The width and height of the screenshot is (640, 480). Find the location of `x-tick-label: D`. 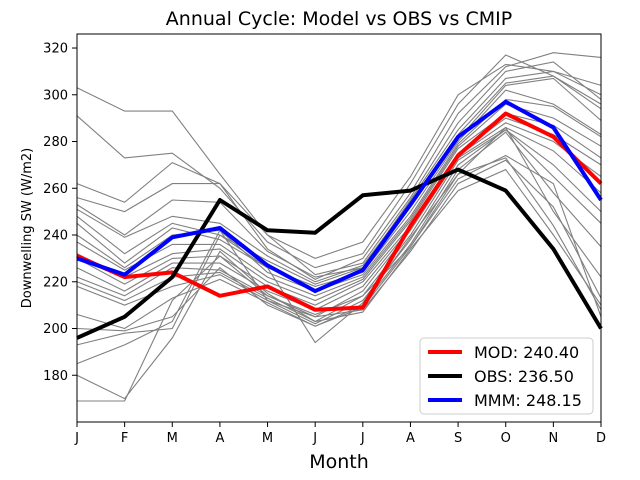

x-tick-label: D is located at coordinates (601, 438).